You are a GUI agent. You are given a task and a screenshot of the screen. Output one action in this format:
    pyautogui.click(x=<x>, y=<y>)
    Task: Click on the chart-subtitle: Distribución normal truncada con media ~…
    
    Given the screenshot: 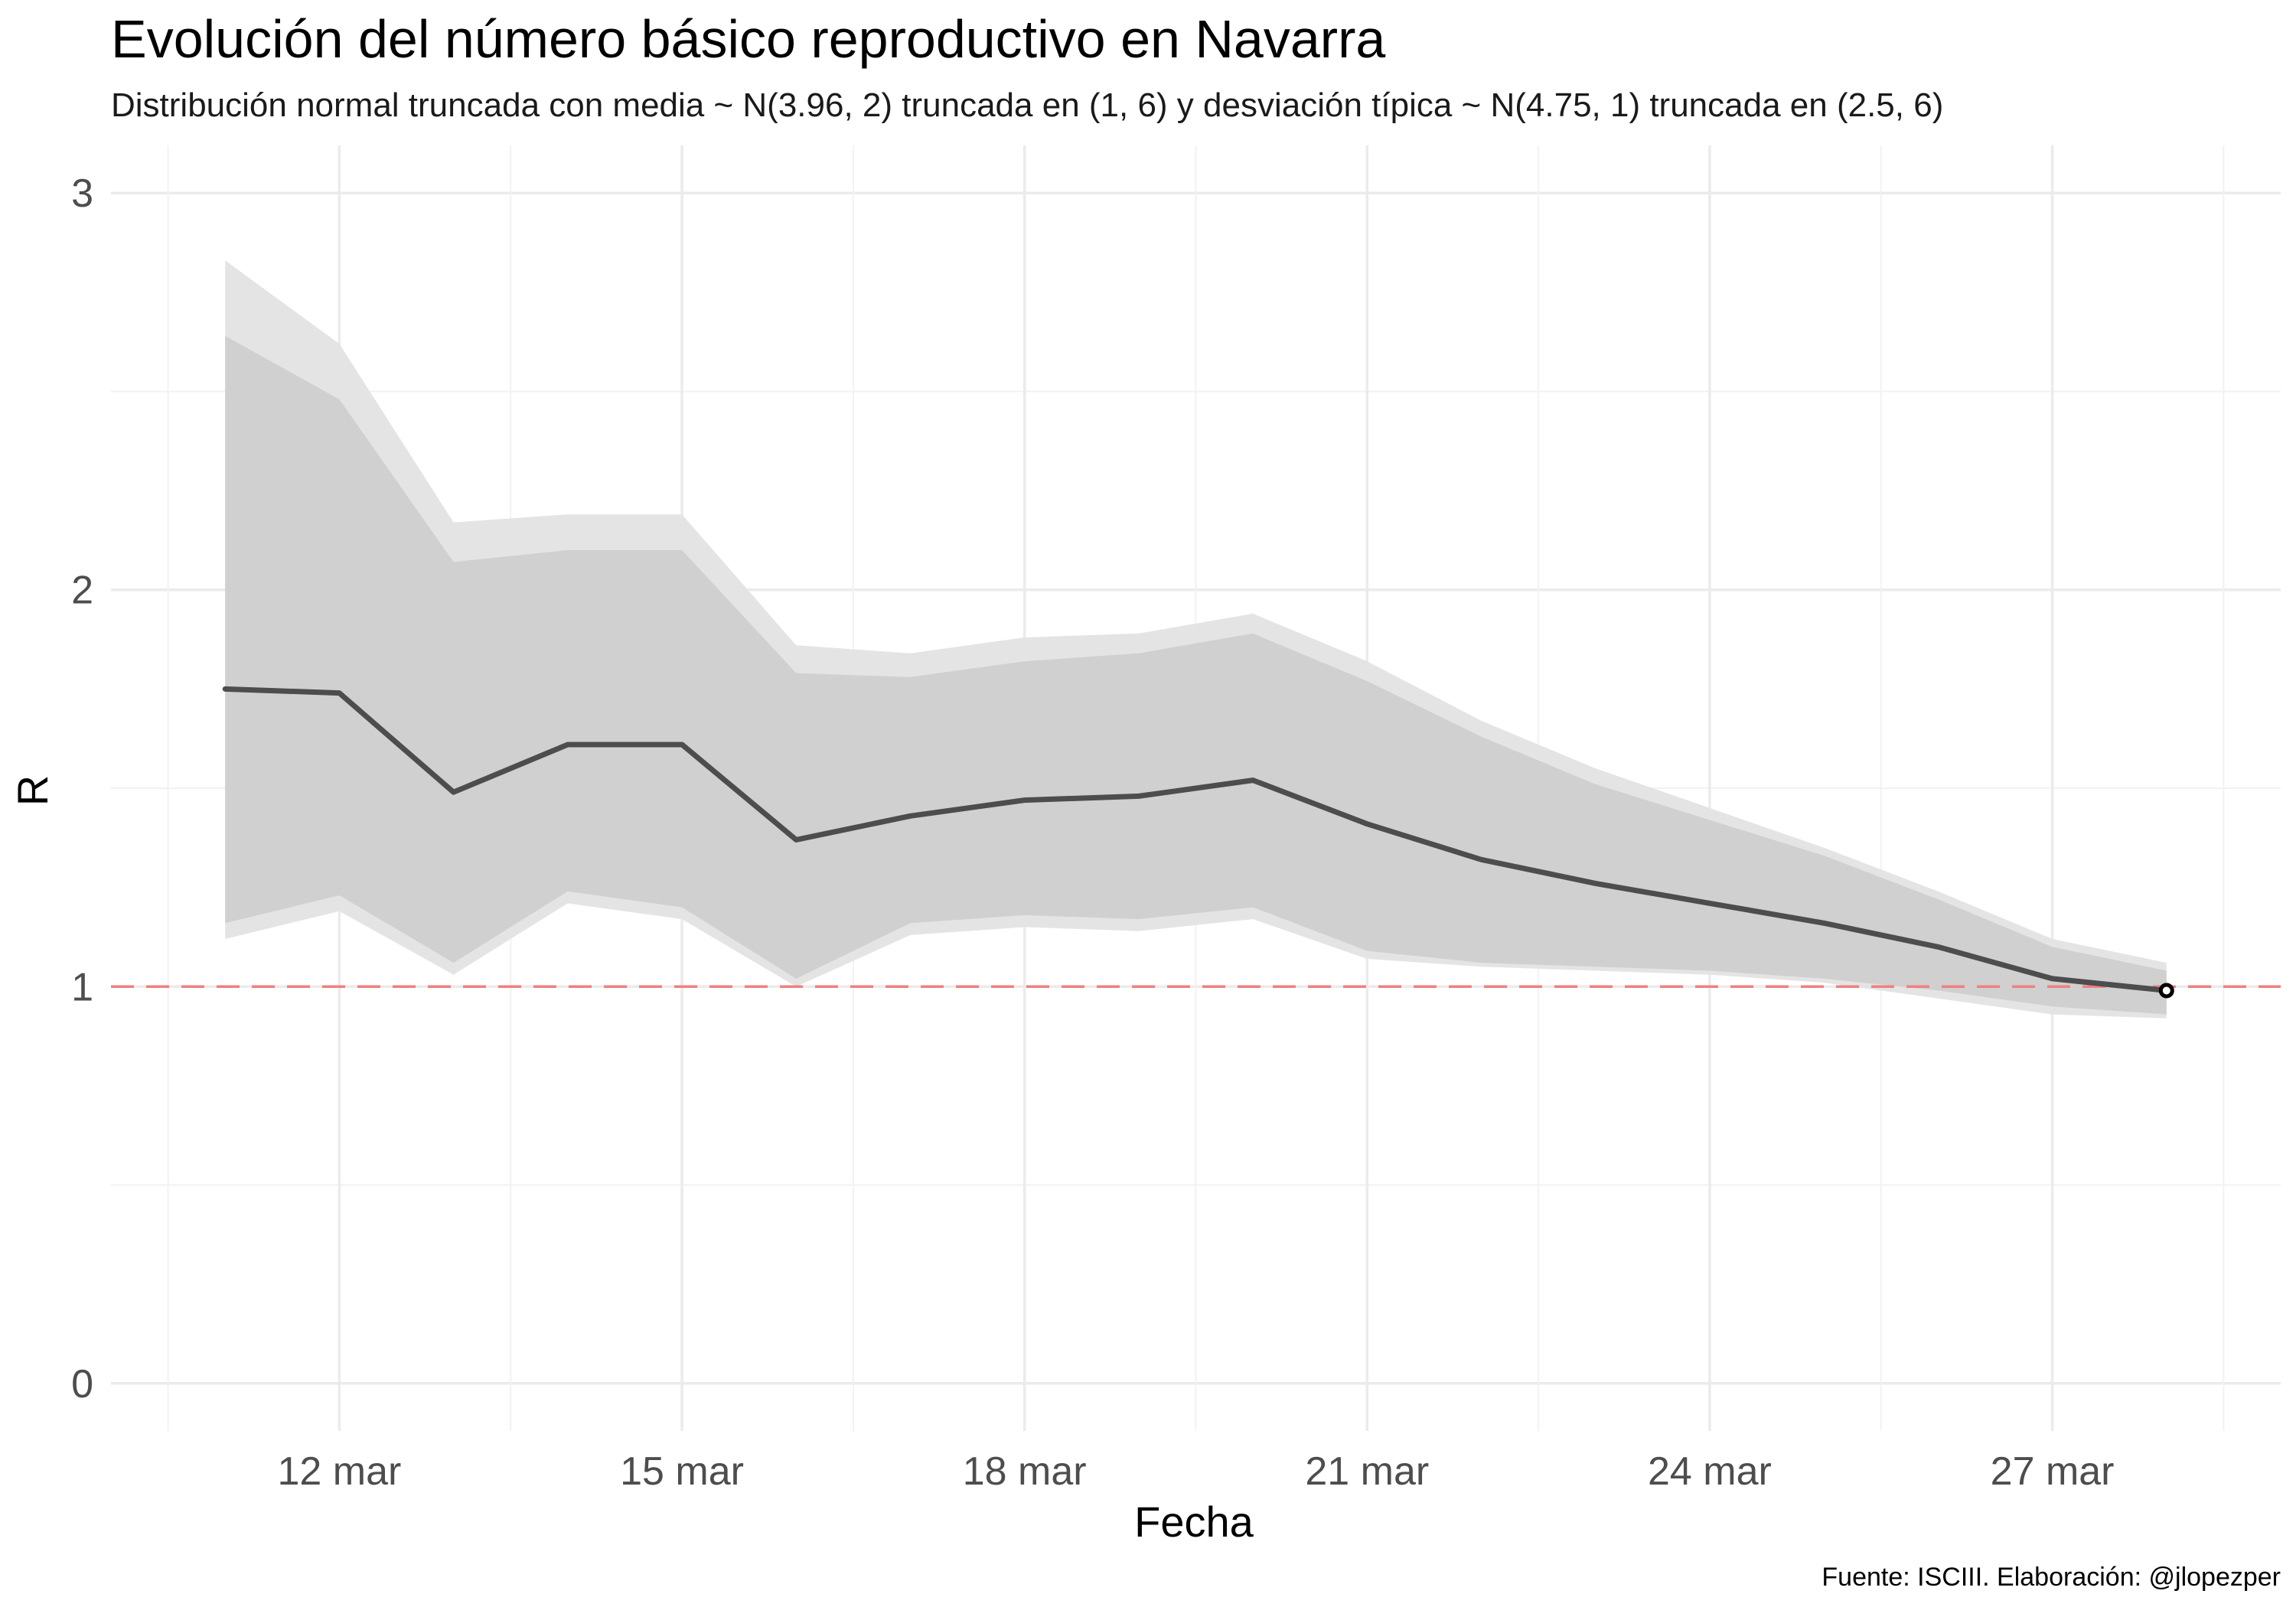 What is the action you would take?
    pyautogui.click(x=1027, y=105)
    